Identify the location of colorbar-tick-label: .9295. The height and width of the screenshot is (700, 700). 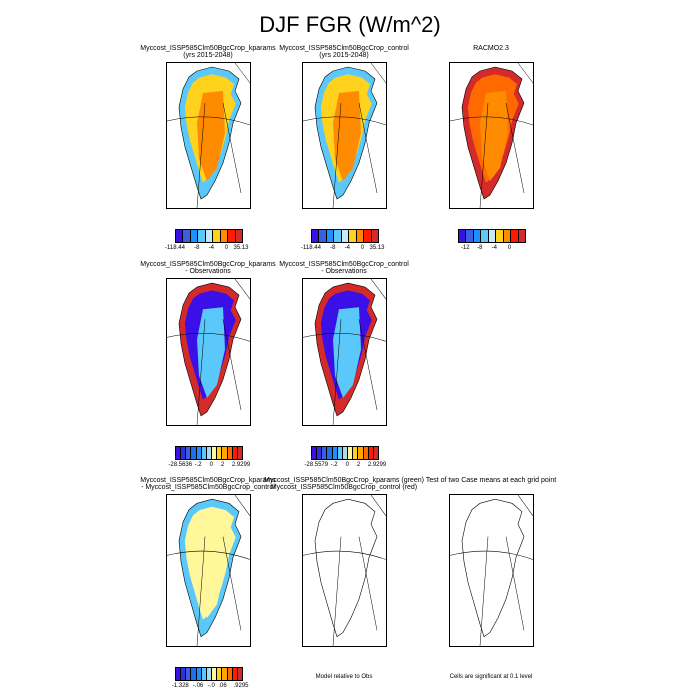
(241, 686).